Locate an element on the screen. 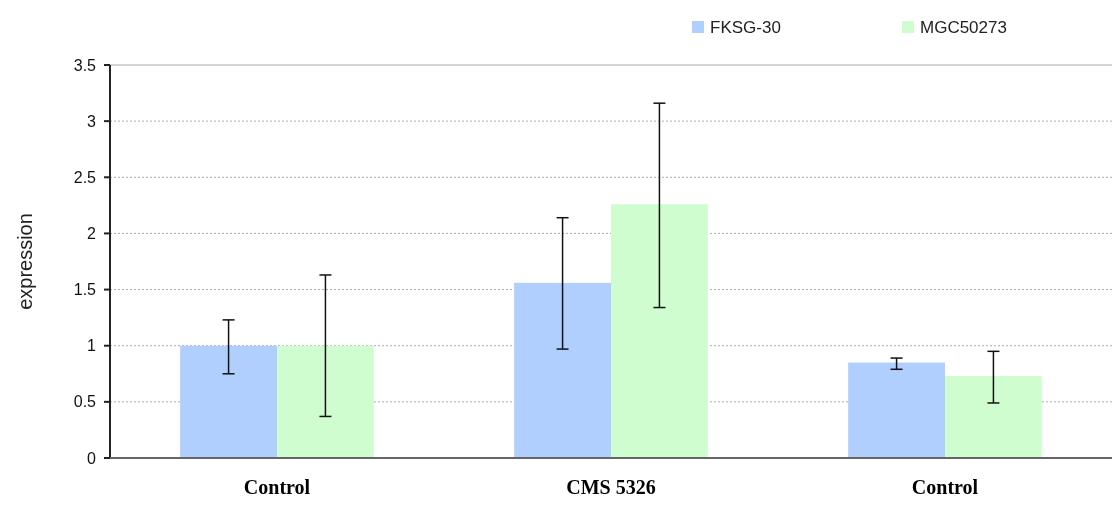  legend-label: FKSG-30 is located at coordinates (745, 27).